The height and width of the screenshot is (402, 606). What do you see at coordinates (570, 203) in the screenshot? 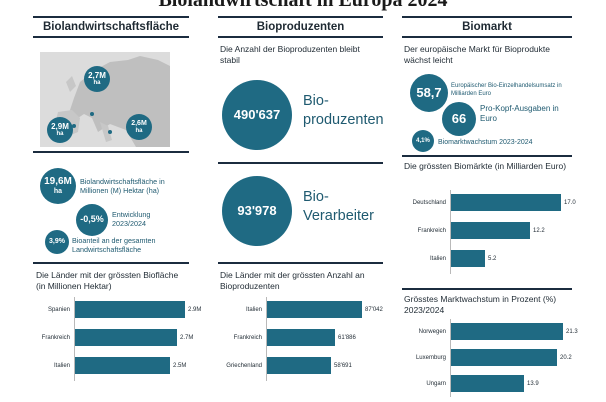
I see `bar-value-label: 17.0` at bounding box center [570, 203].